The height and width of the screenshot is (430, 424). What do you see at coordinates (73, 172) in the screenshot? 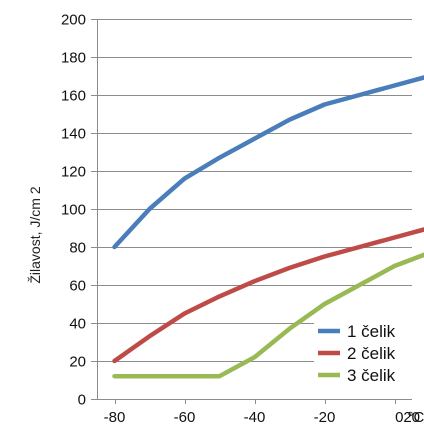
I see `y-tick-label: 120` at bounding box center [73, 172].